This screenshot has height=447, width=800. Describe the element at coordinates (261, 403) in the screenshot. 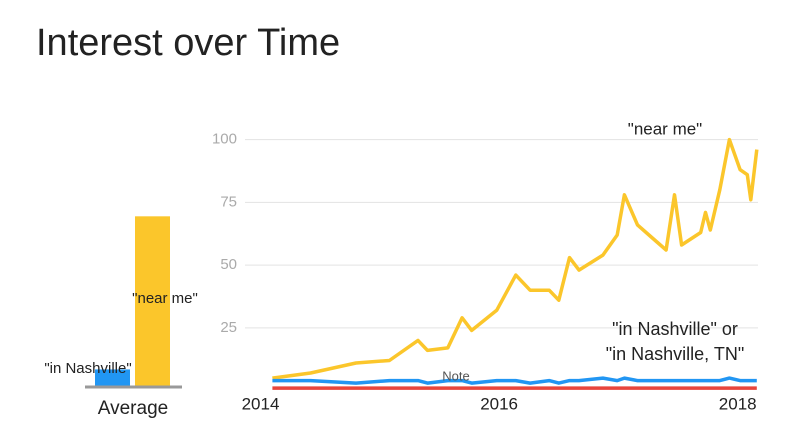

I see `x-tick-label: 2014` at that location.